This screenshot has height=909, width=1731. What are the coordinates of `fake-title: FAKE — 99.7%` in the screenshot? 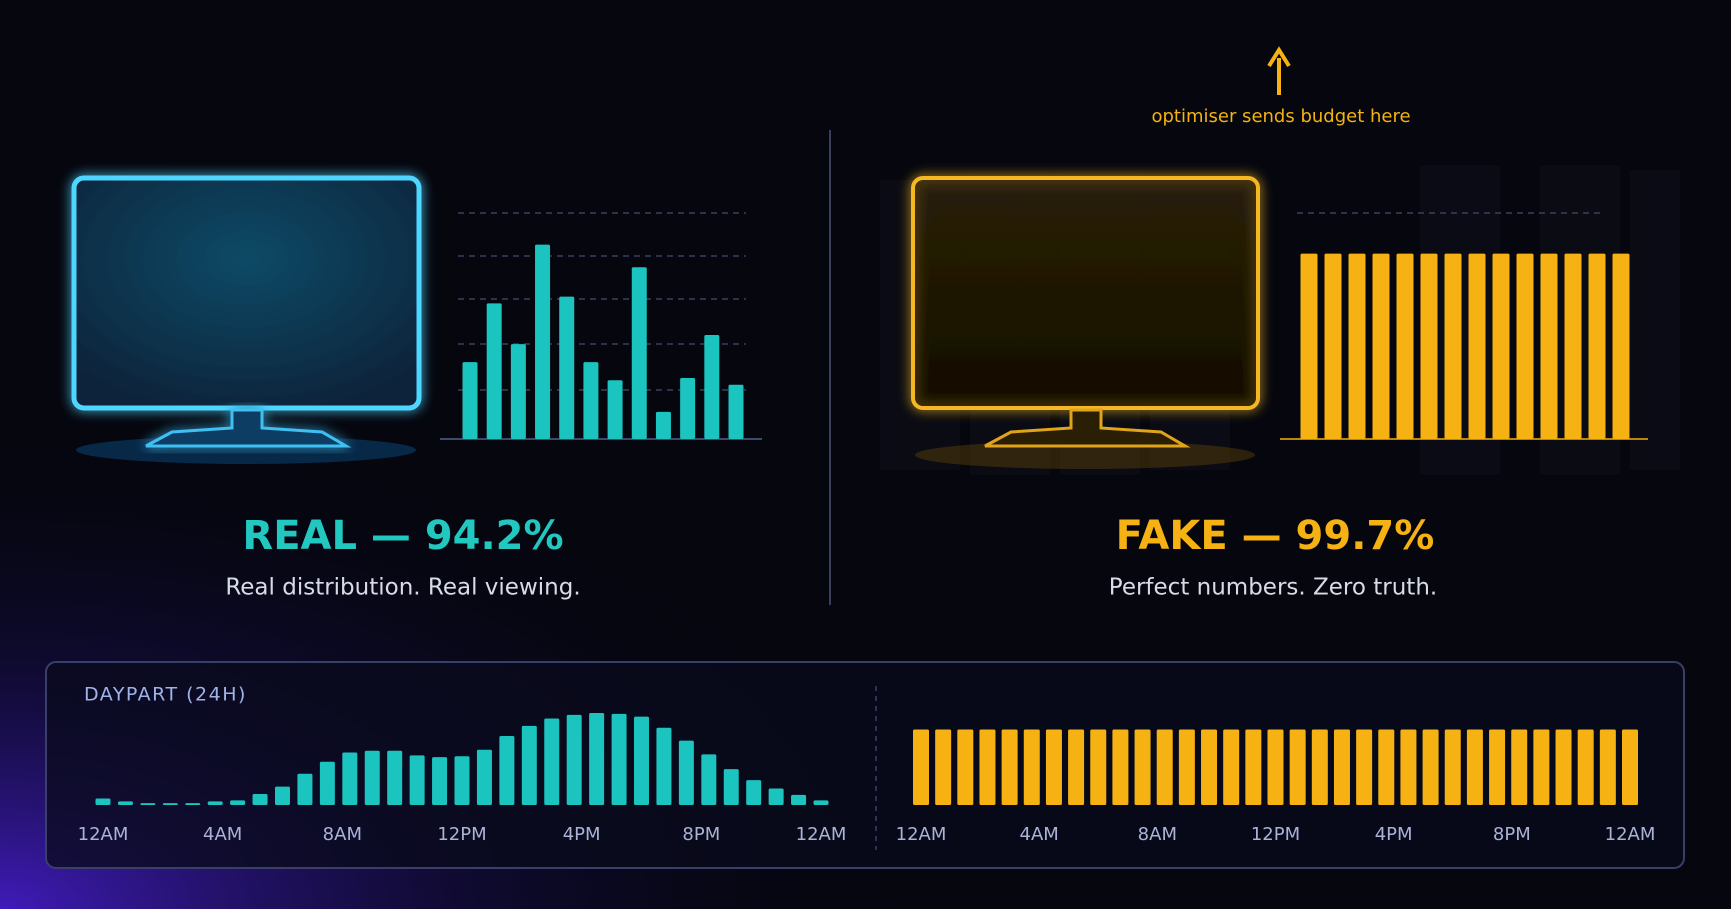 It's located at (1275, 536).